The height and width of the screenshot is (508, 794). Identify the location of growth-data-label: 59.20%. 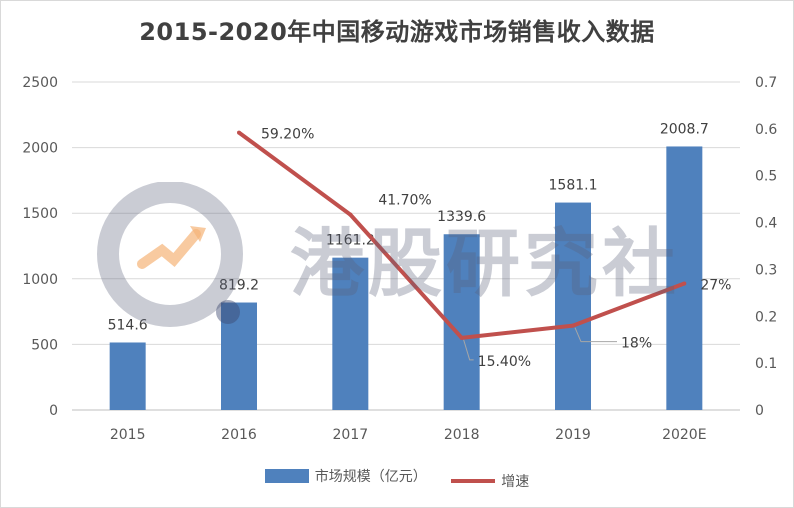
(287, 135).